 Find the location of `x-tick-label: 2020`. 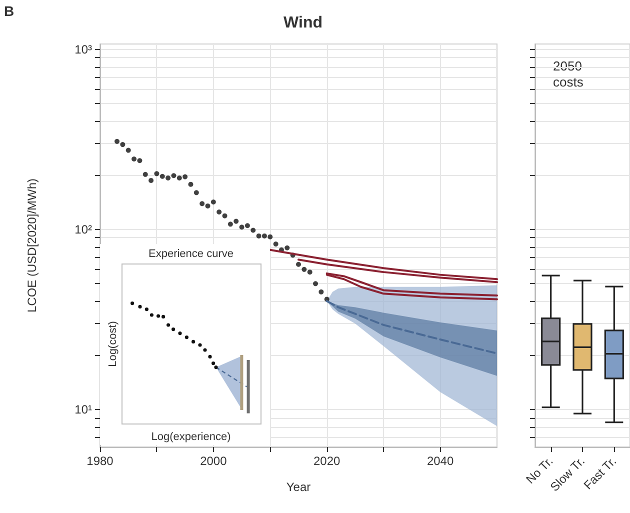

x-tick-label: 2020 is located at coordinates (327, 461).